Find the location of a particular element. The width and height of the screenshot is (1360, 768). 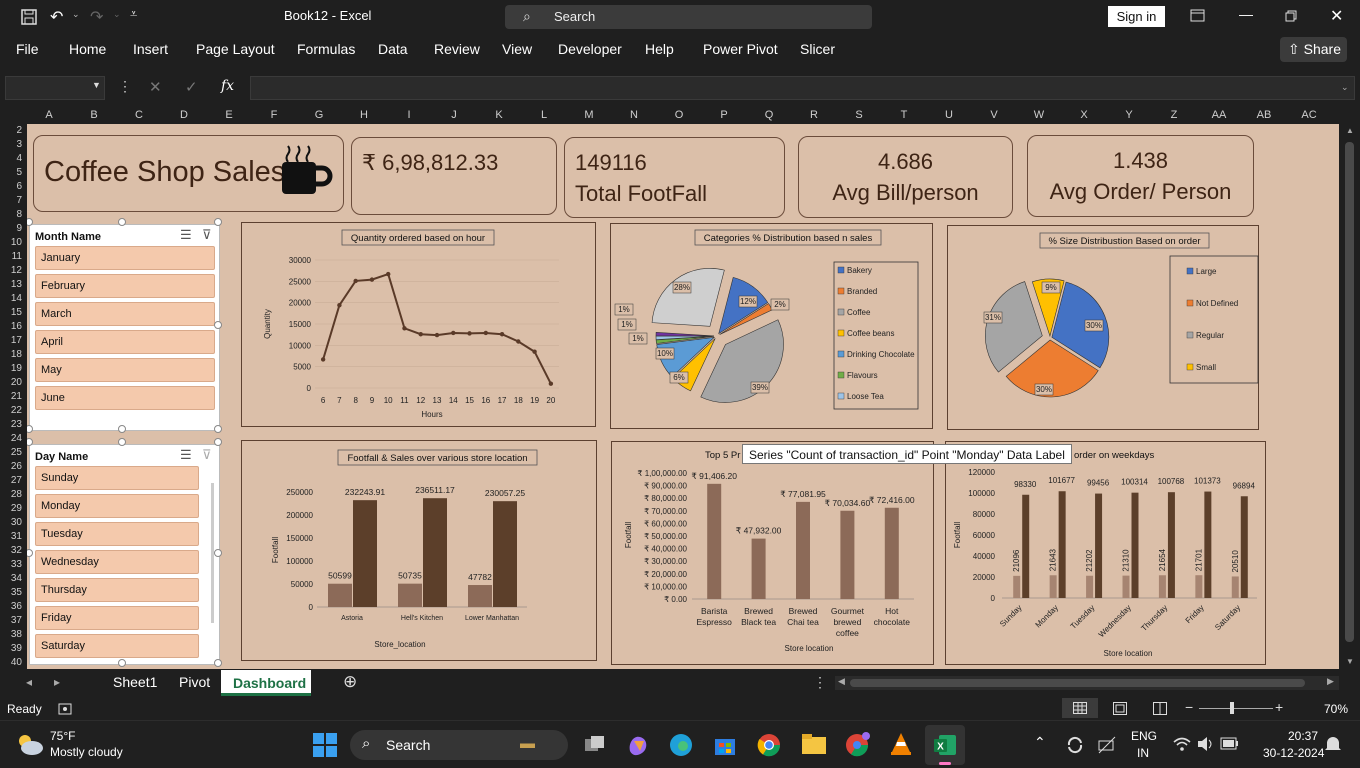

row-header: 24 is located at coordinates (16, 438).